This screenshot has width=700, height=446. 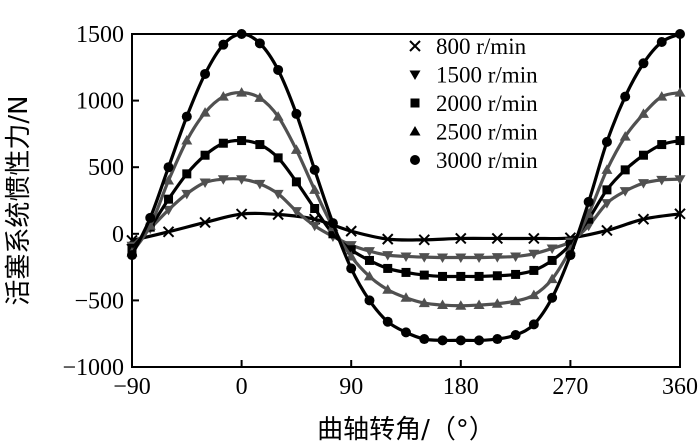 I want to click on y-tick-label: −1000, so click(x=93, y=368).